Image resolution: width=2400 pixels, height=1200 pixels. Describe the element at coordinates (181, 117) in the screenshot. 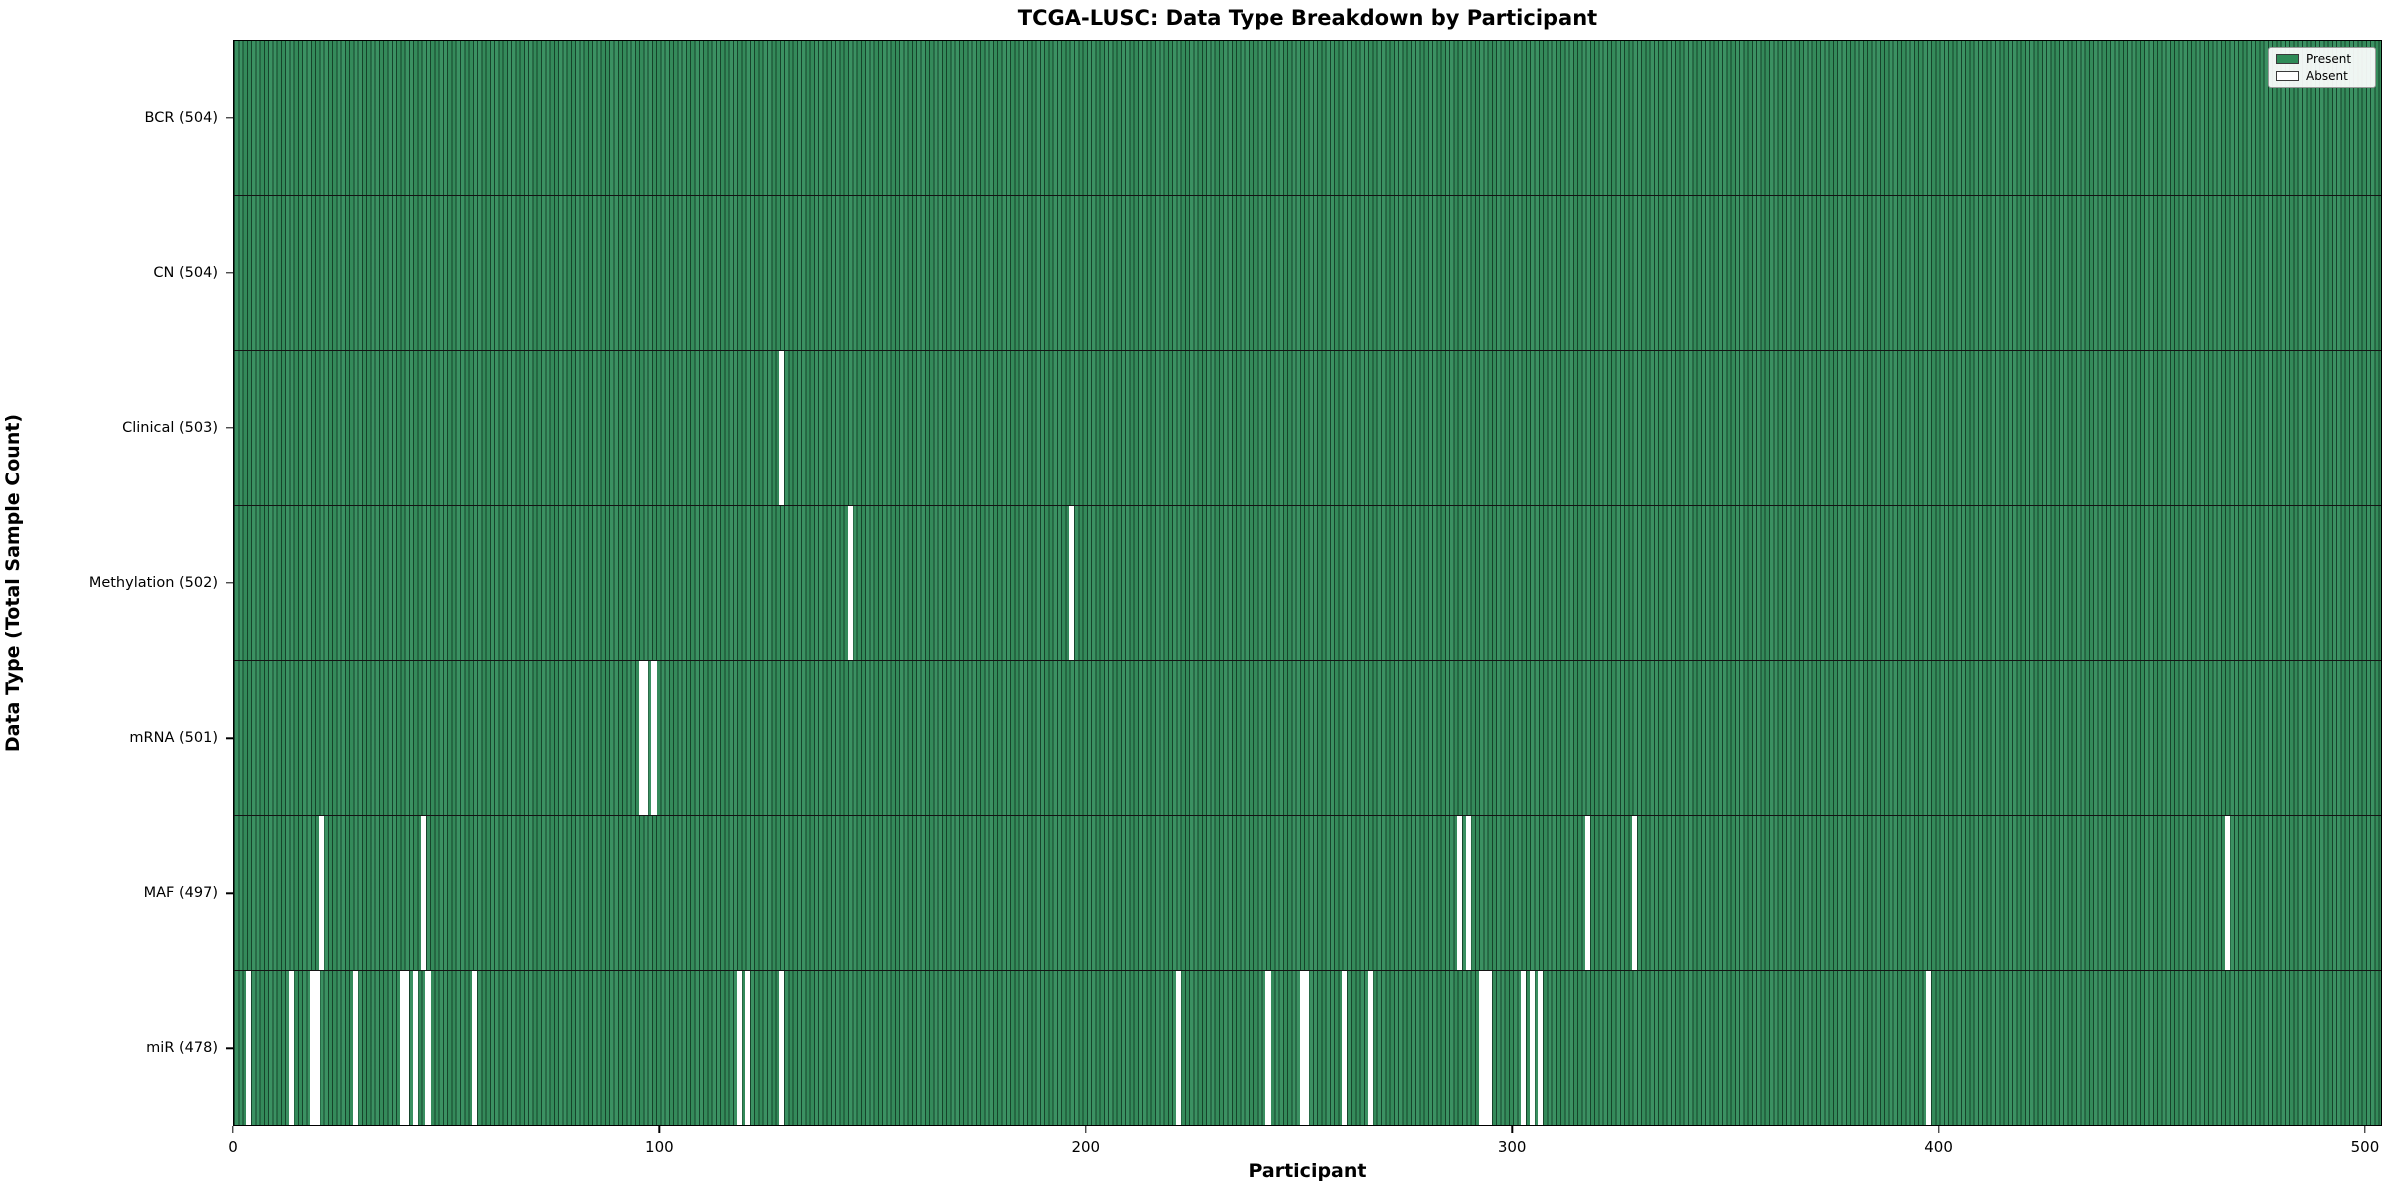

I see `y-tick-label-BCR: BCR (504)` at that location.